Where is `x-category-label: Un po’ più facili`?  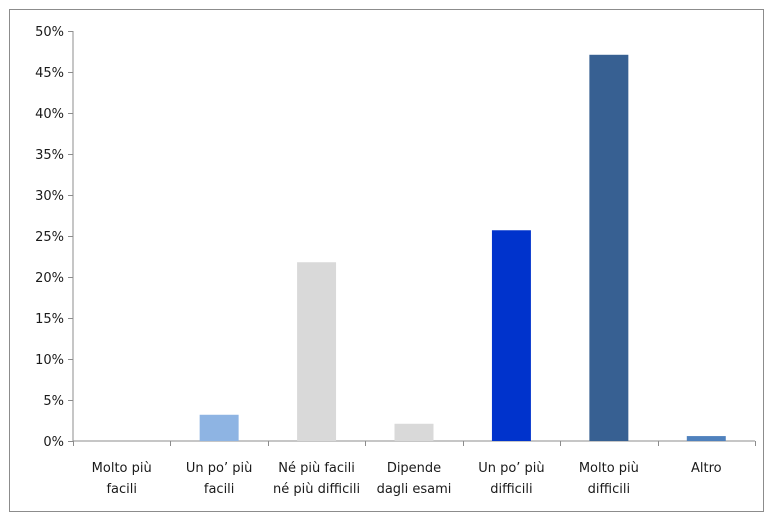 x-category-label: Un po’ più facili is located at coordinates (219, 479).